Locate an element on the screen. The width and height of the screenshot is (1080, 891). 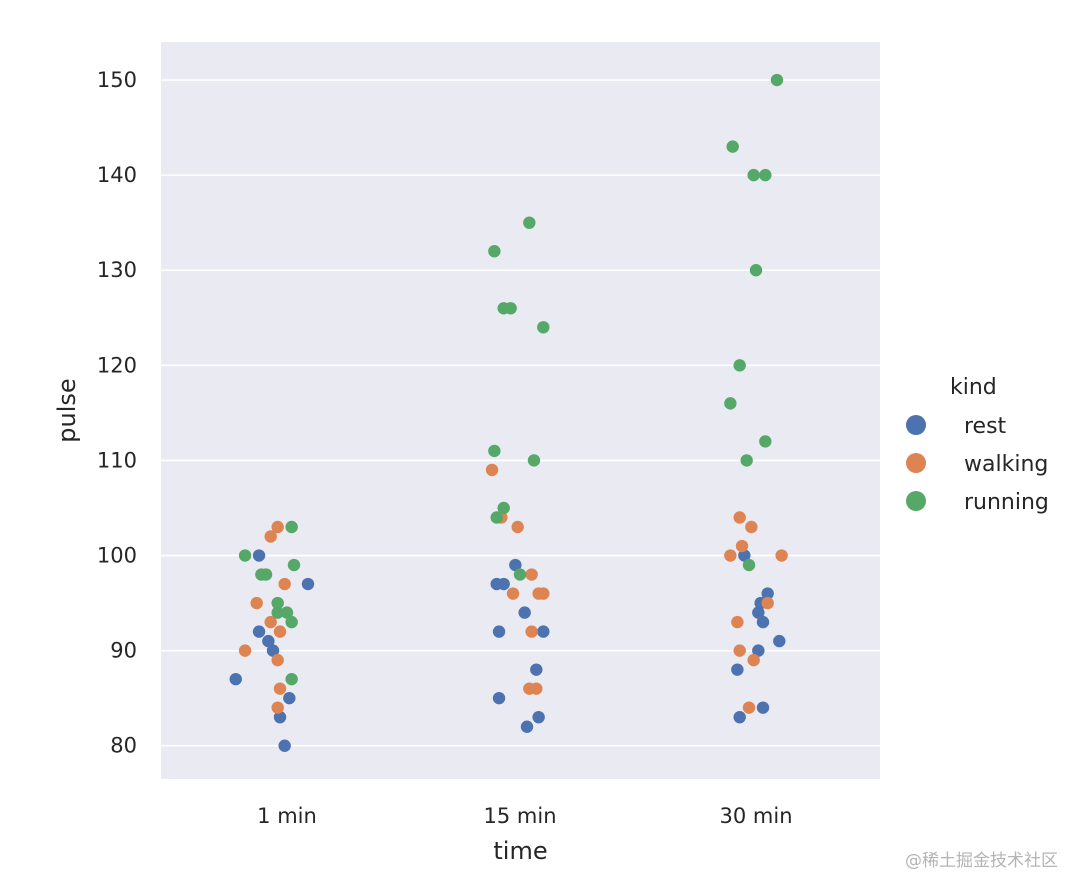
x-tick-label: 1 min is located at coordinates (287, 816).